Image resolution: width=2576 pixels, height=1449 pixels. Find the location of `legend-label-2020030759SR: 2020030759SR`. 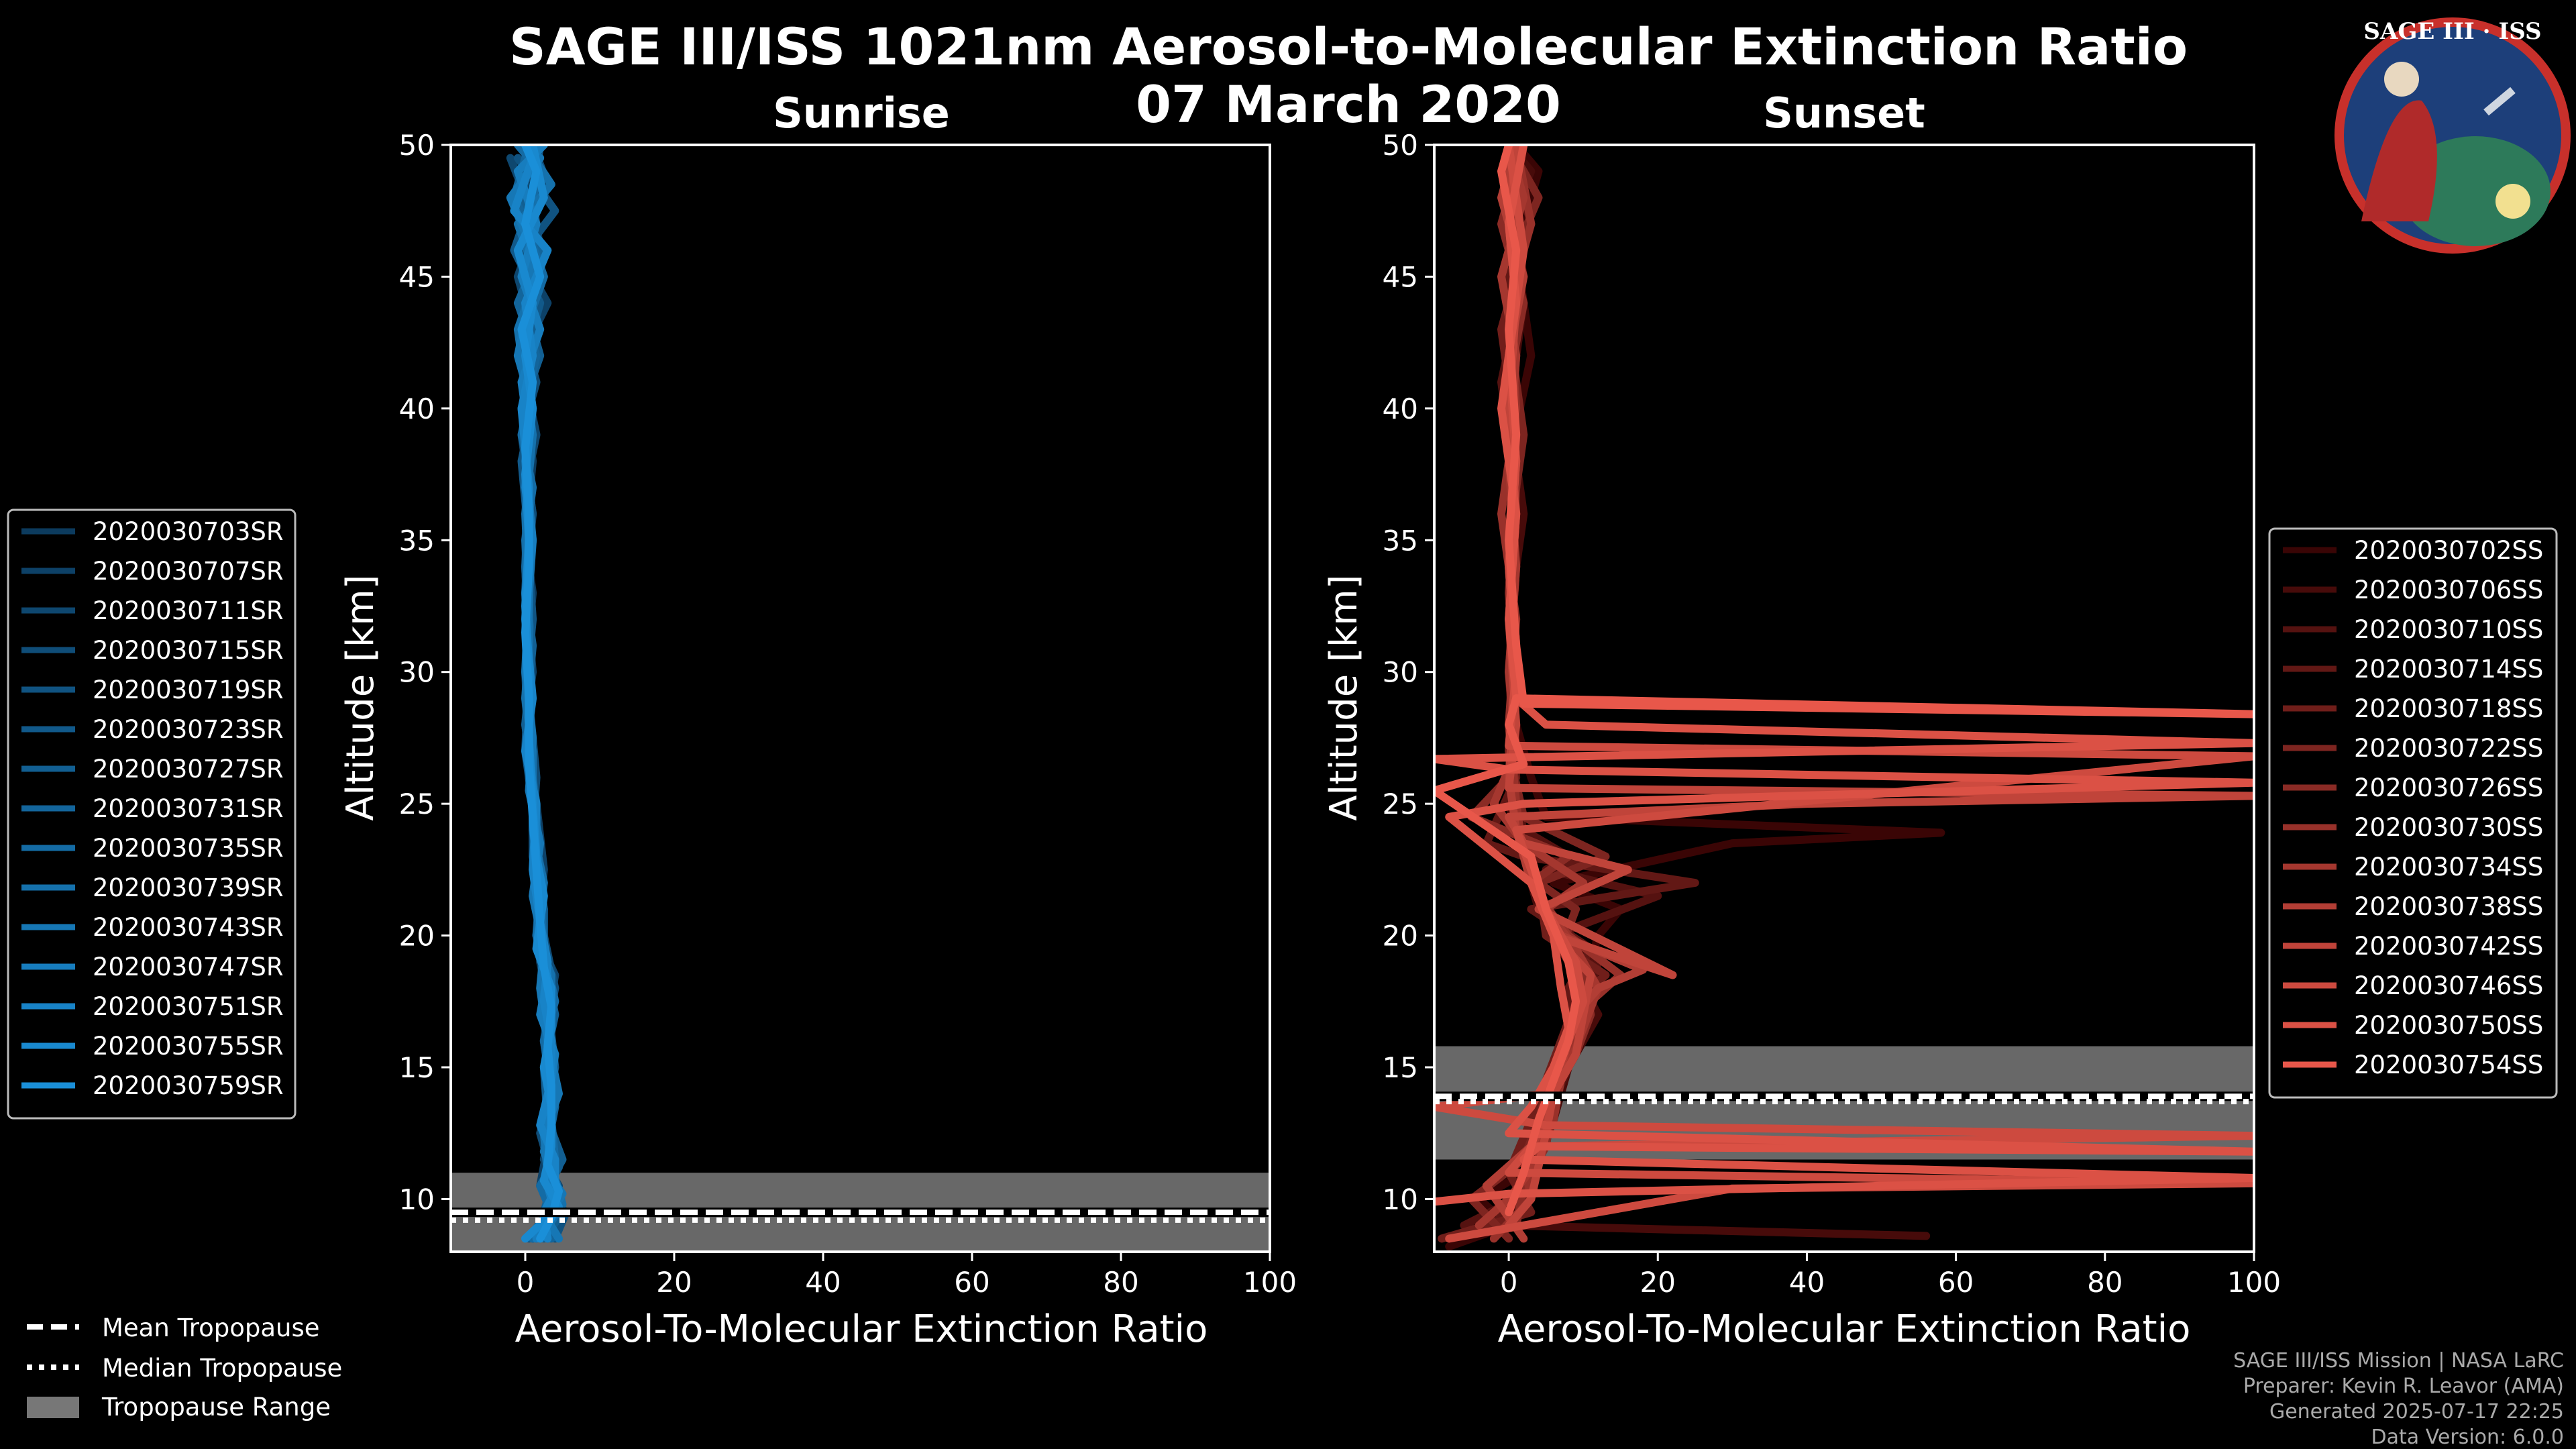

legend-label-2020030759SR: 2020030759SR is located at coordinates (188, 1085).